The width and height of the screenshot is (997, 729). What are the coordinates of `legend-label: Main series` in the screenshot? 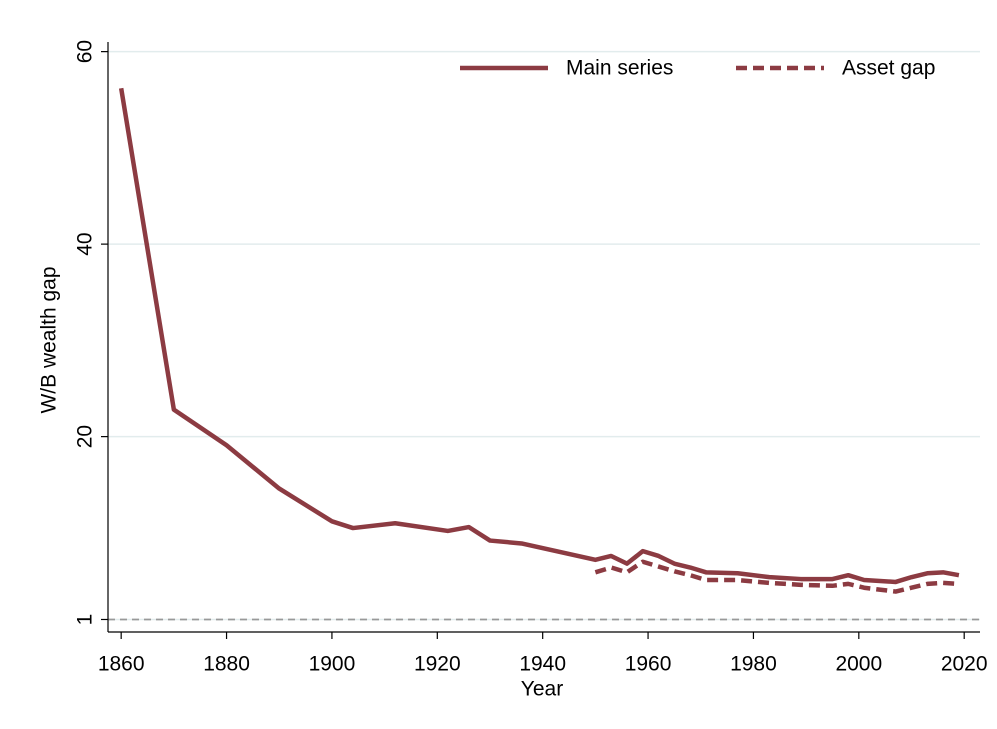 It's located at (619, 68).